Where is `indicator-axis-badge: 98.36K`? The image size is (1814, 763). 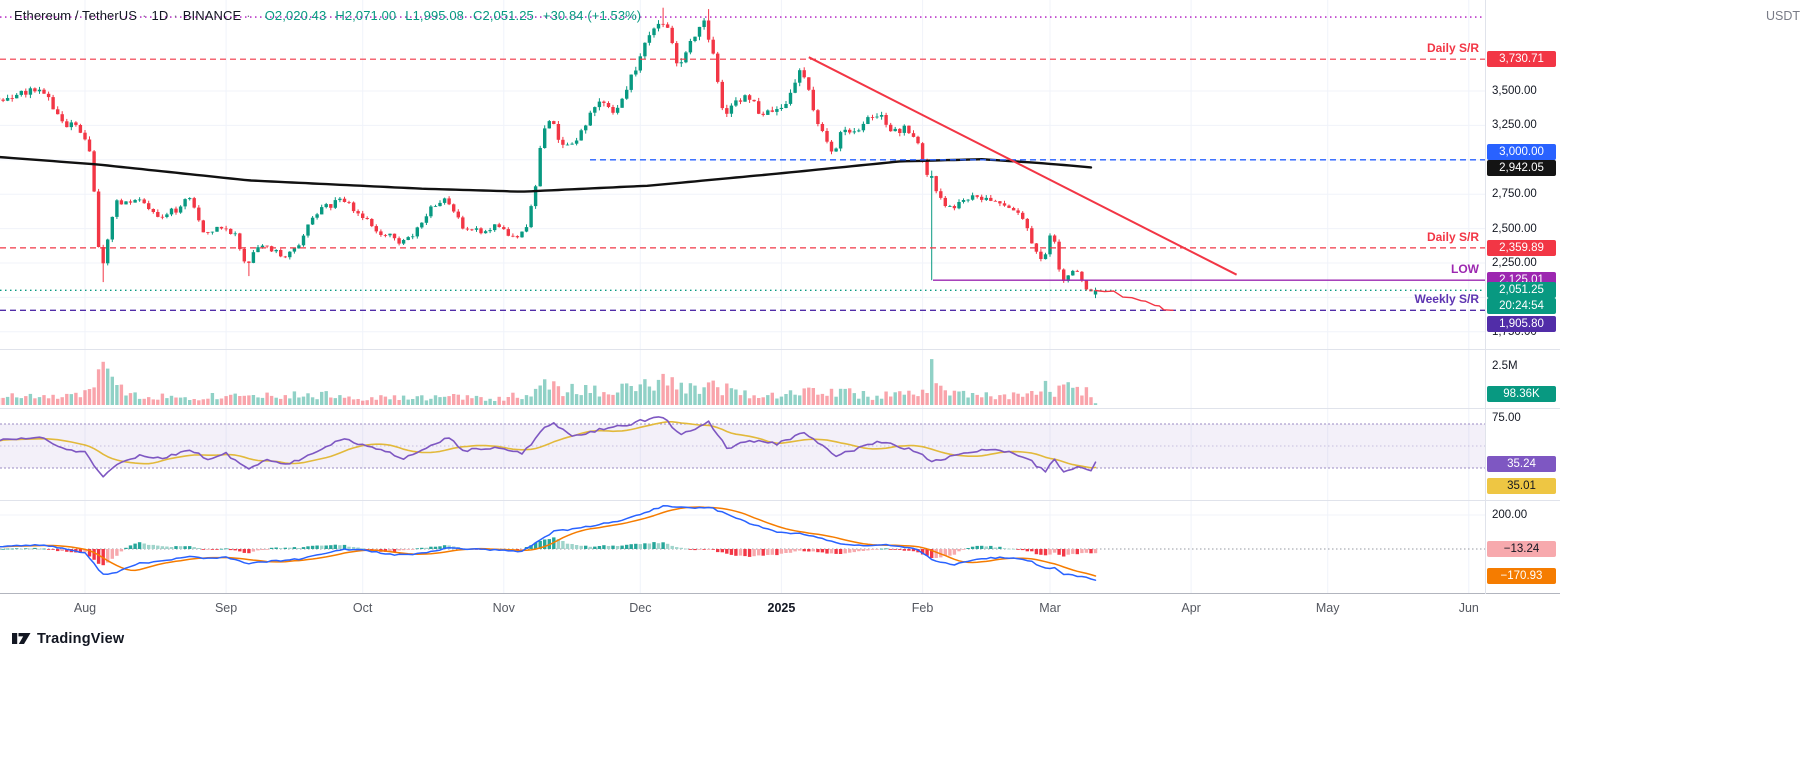
indicator-axis-badge: 98.36K is located at coordinates (1521, 394).